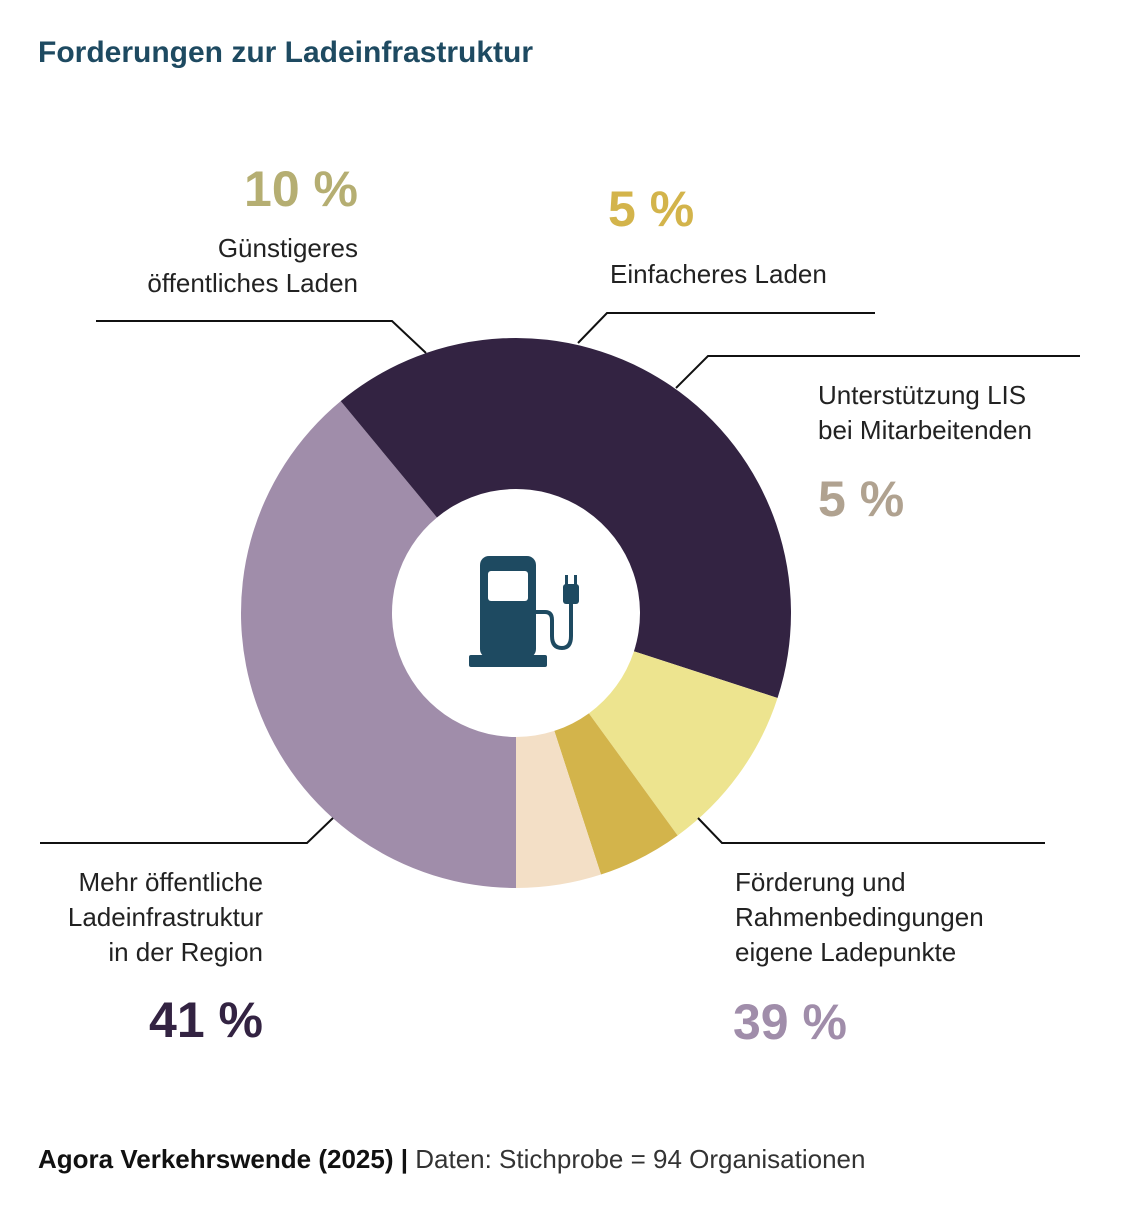 The width and height of the screenshot is (1127, 1212). I want to click on slice-label-unterstuetzung: Unterstützung LIS bei Mitarbeitenden, so click(925, 412).